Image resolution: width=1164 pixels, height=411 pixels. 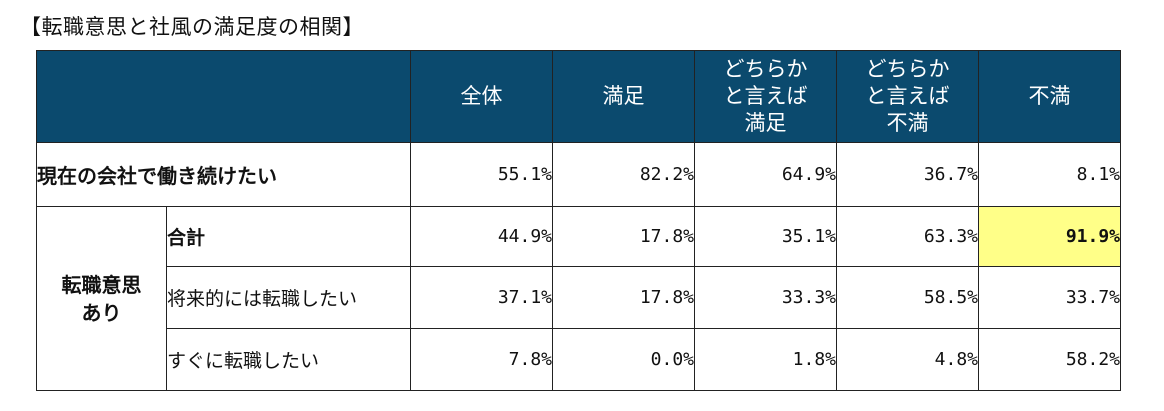 What do you see at coordinates (481, 174) in the screenshot?
I see `table-cell: 55.1%` at bounding box center [481, 174].